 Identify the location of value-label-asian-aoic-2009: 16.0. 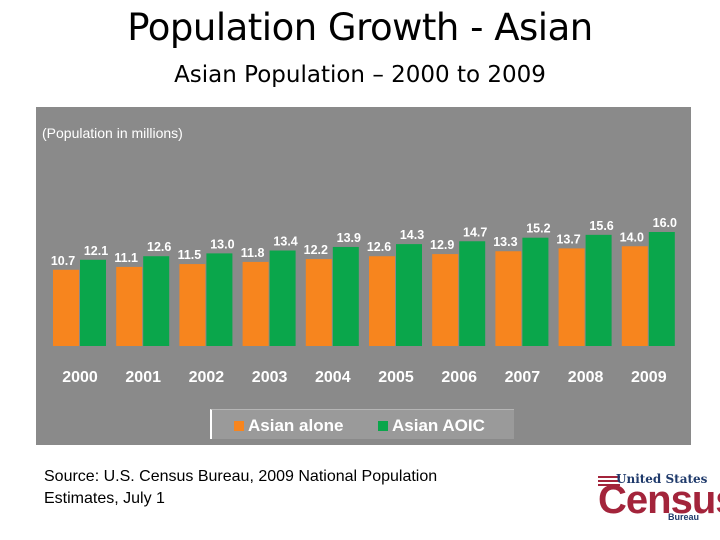
(665, 223).